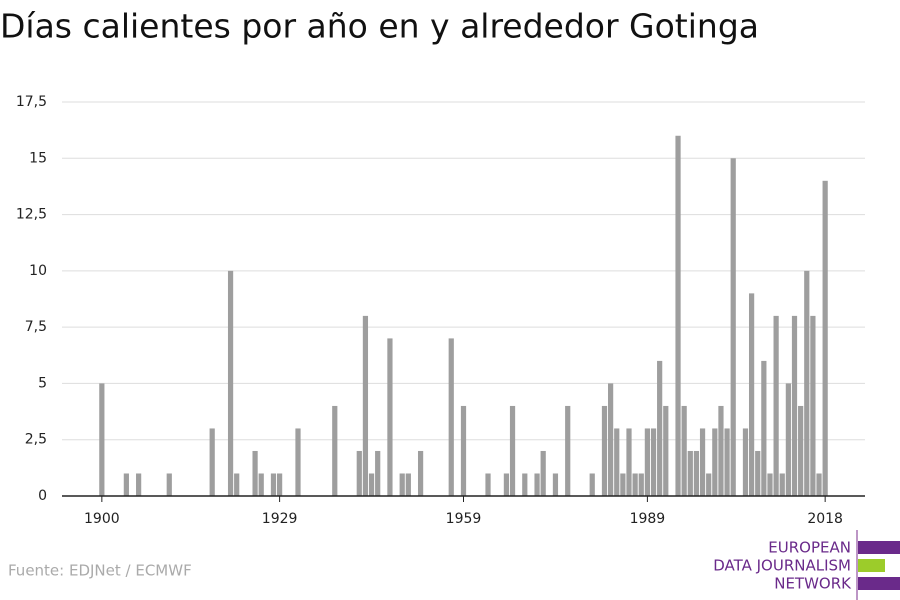 The image size is (900, 600). Describe the element at coordinates (42, 496) in the screenshot. I see `y-tick-label: 0` at that location.